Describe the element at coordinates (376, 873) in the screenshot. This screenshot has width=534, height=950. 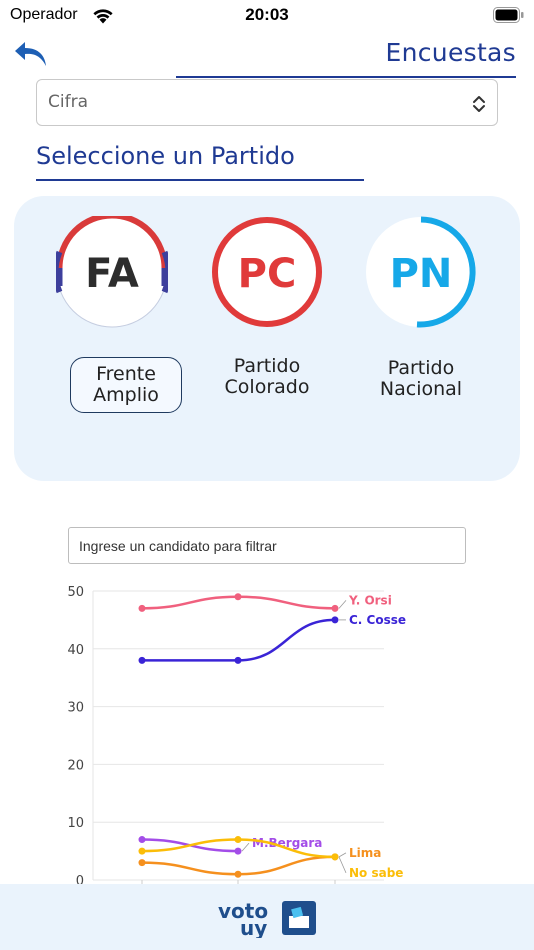
I see `series-label-no-sabe: No sabe` at that location.